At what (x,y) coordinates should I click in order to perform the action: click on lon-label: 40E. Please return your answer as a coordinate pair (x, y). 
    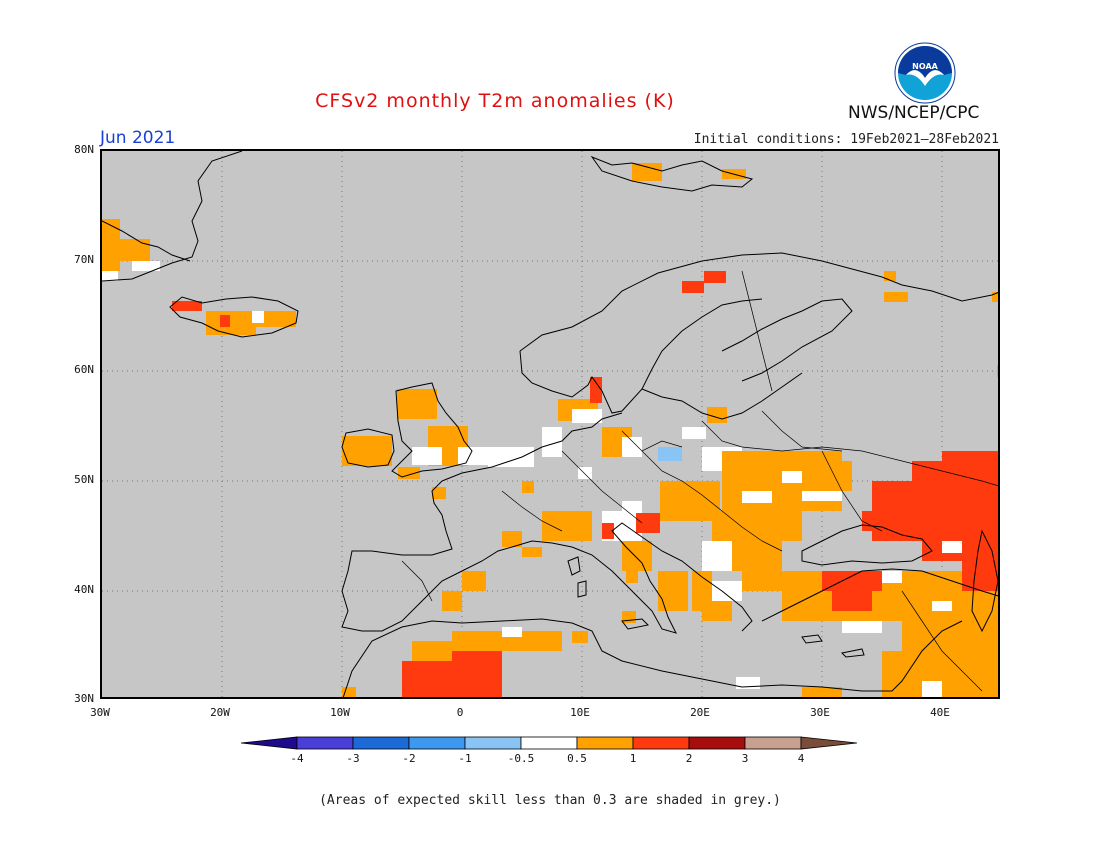
    Looking at the image, I should click on (940, 712).